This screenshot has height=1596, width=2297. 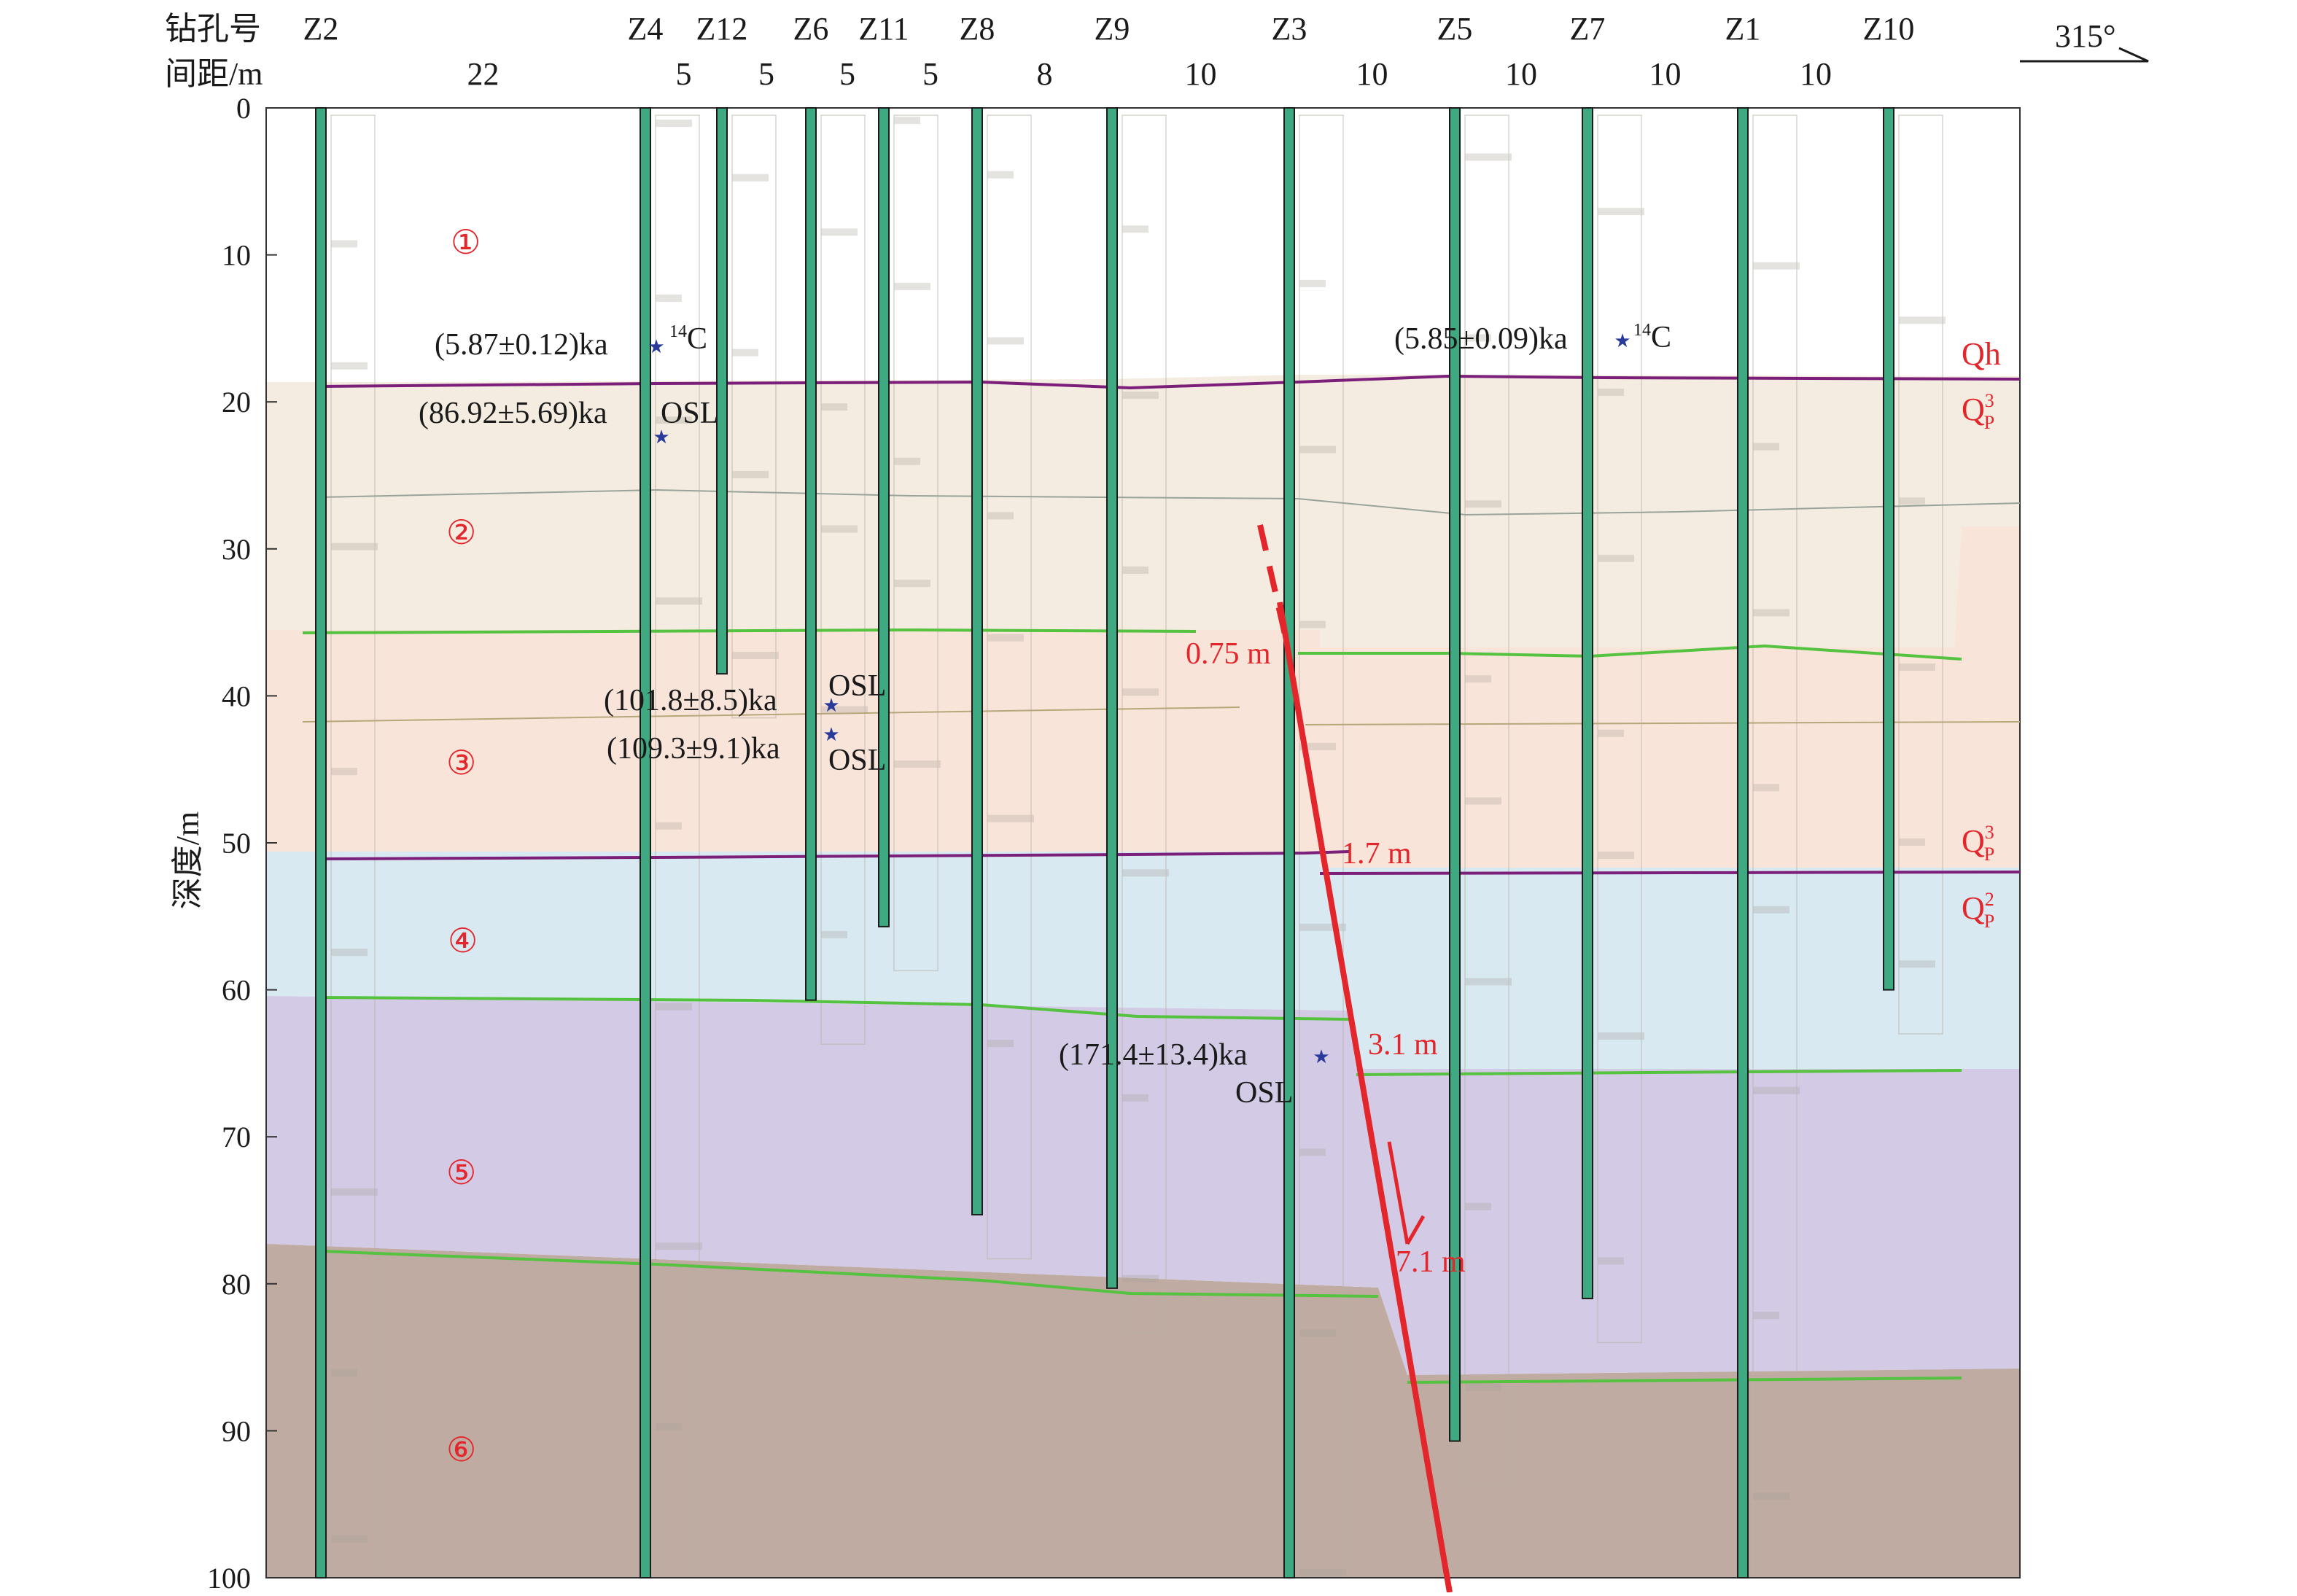 What do you see at coordinates (1377, 854) in the screenshot?
I see `fault-offset-label-2: 1.7 m` at bounding box center [1377, 854].